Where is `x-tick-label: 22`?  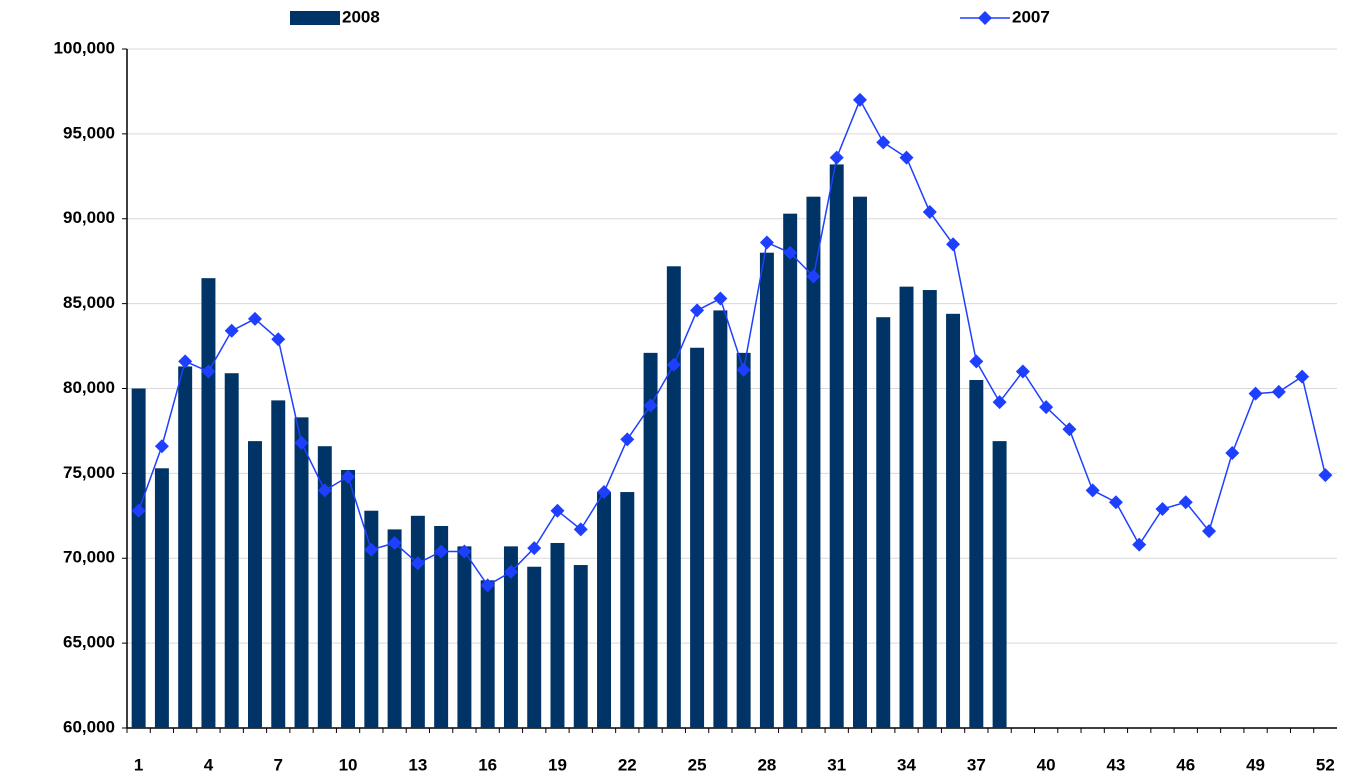 x-tick-label: 22 is located at coordinates (627, 764).